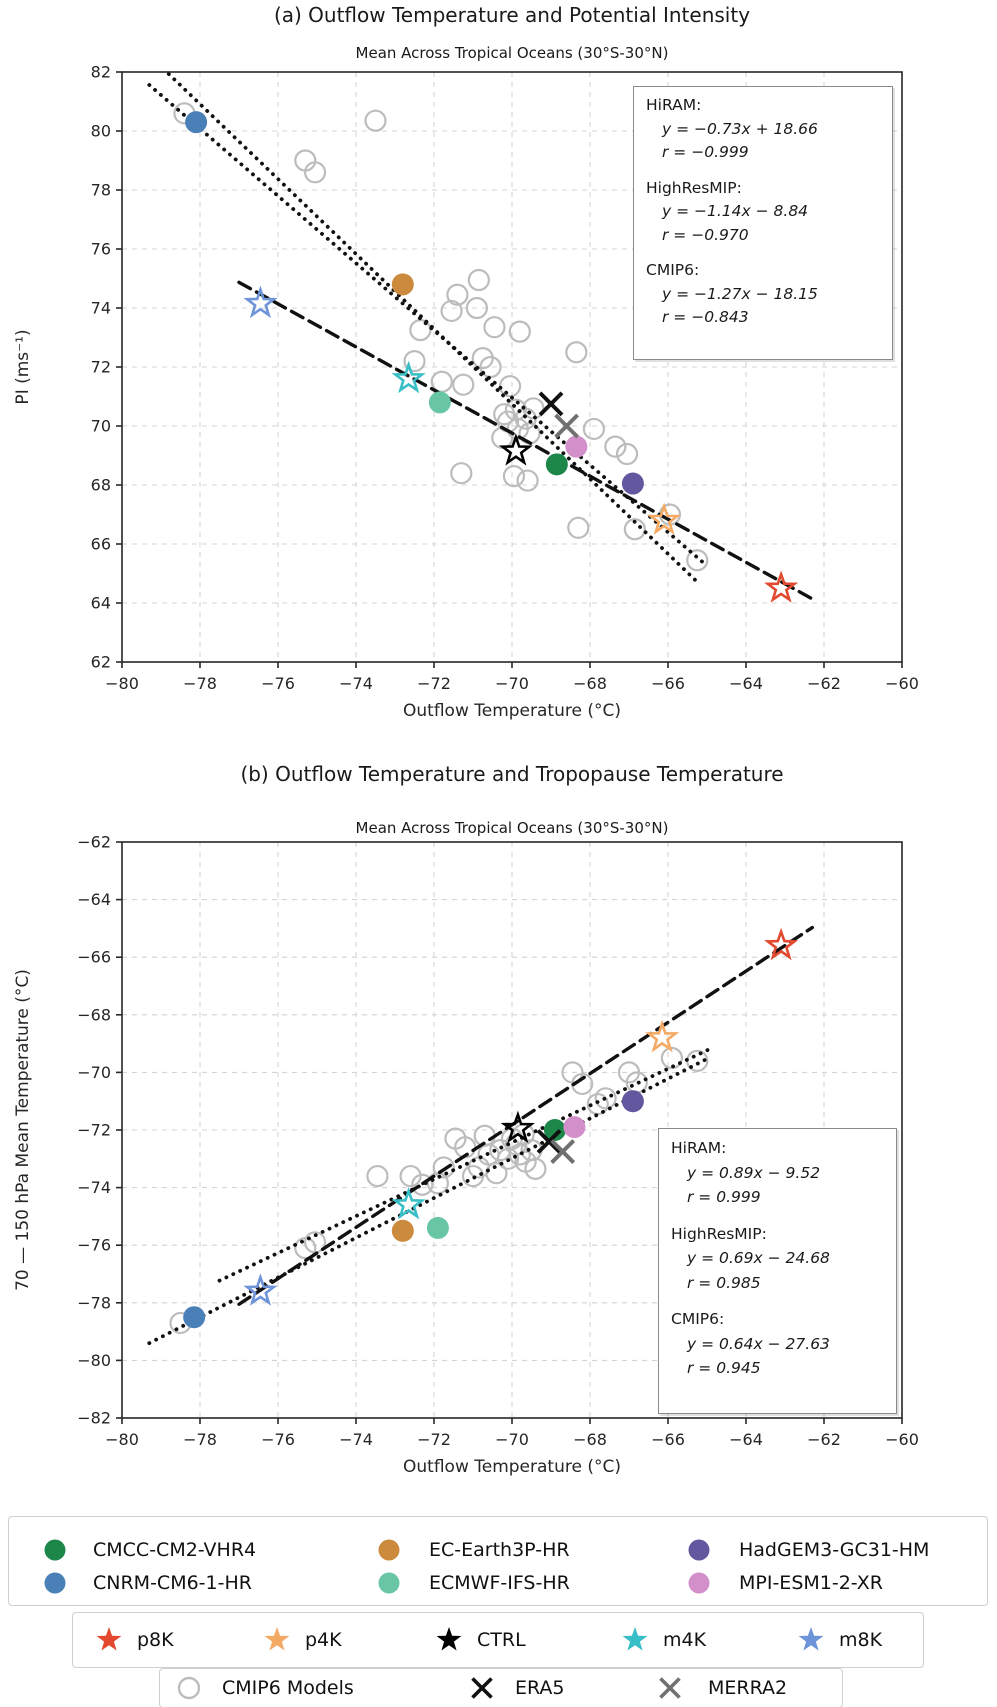  Describe the element at coordinates (724, 1282) in the screenshot. I see `fit-equation: r = 0.985` at that location.